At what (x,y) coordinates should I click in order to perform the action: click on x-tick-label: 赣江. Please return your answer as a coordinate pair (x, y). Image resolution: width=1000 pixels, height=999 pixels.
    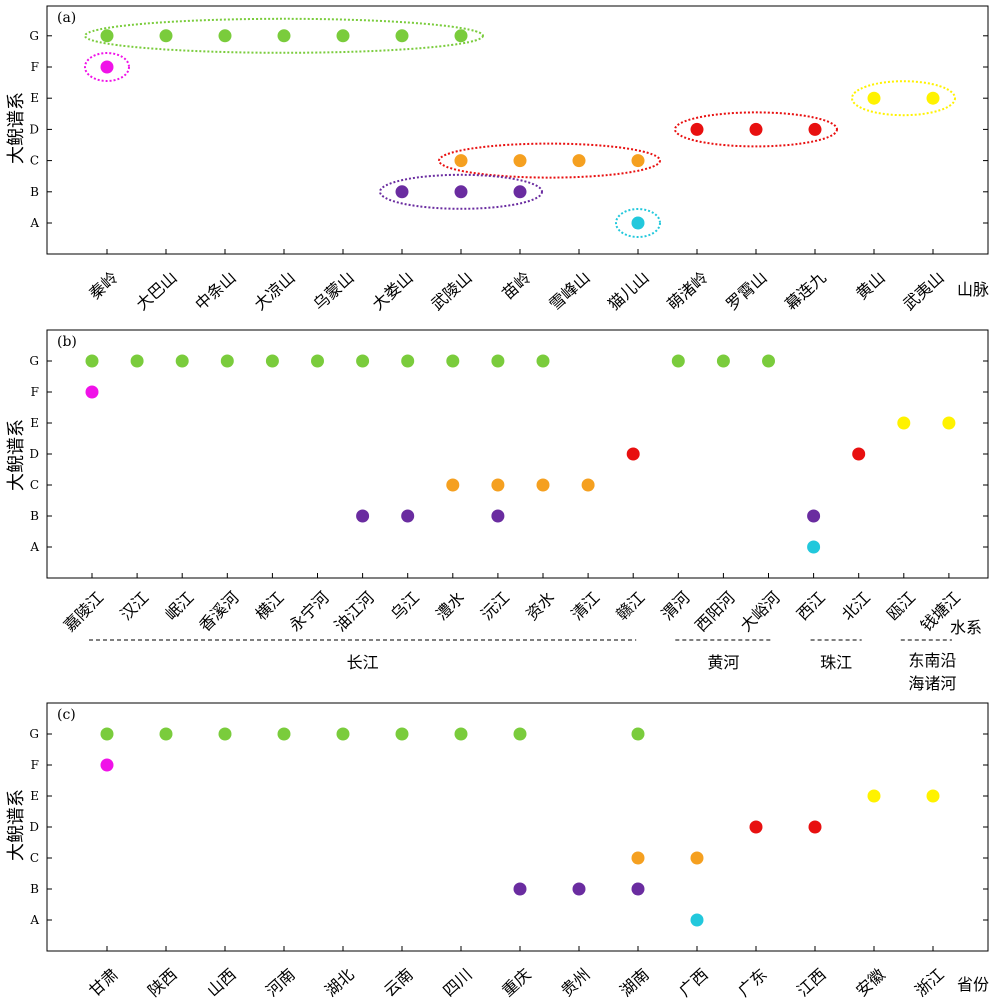
    Looking at the image, I should click on (630, 606).